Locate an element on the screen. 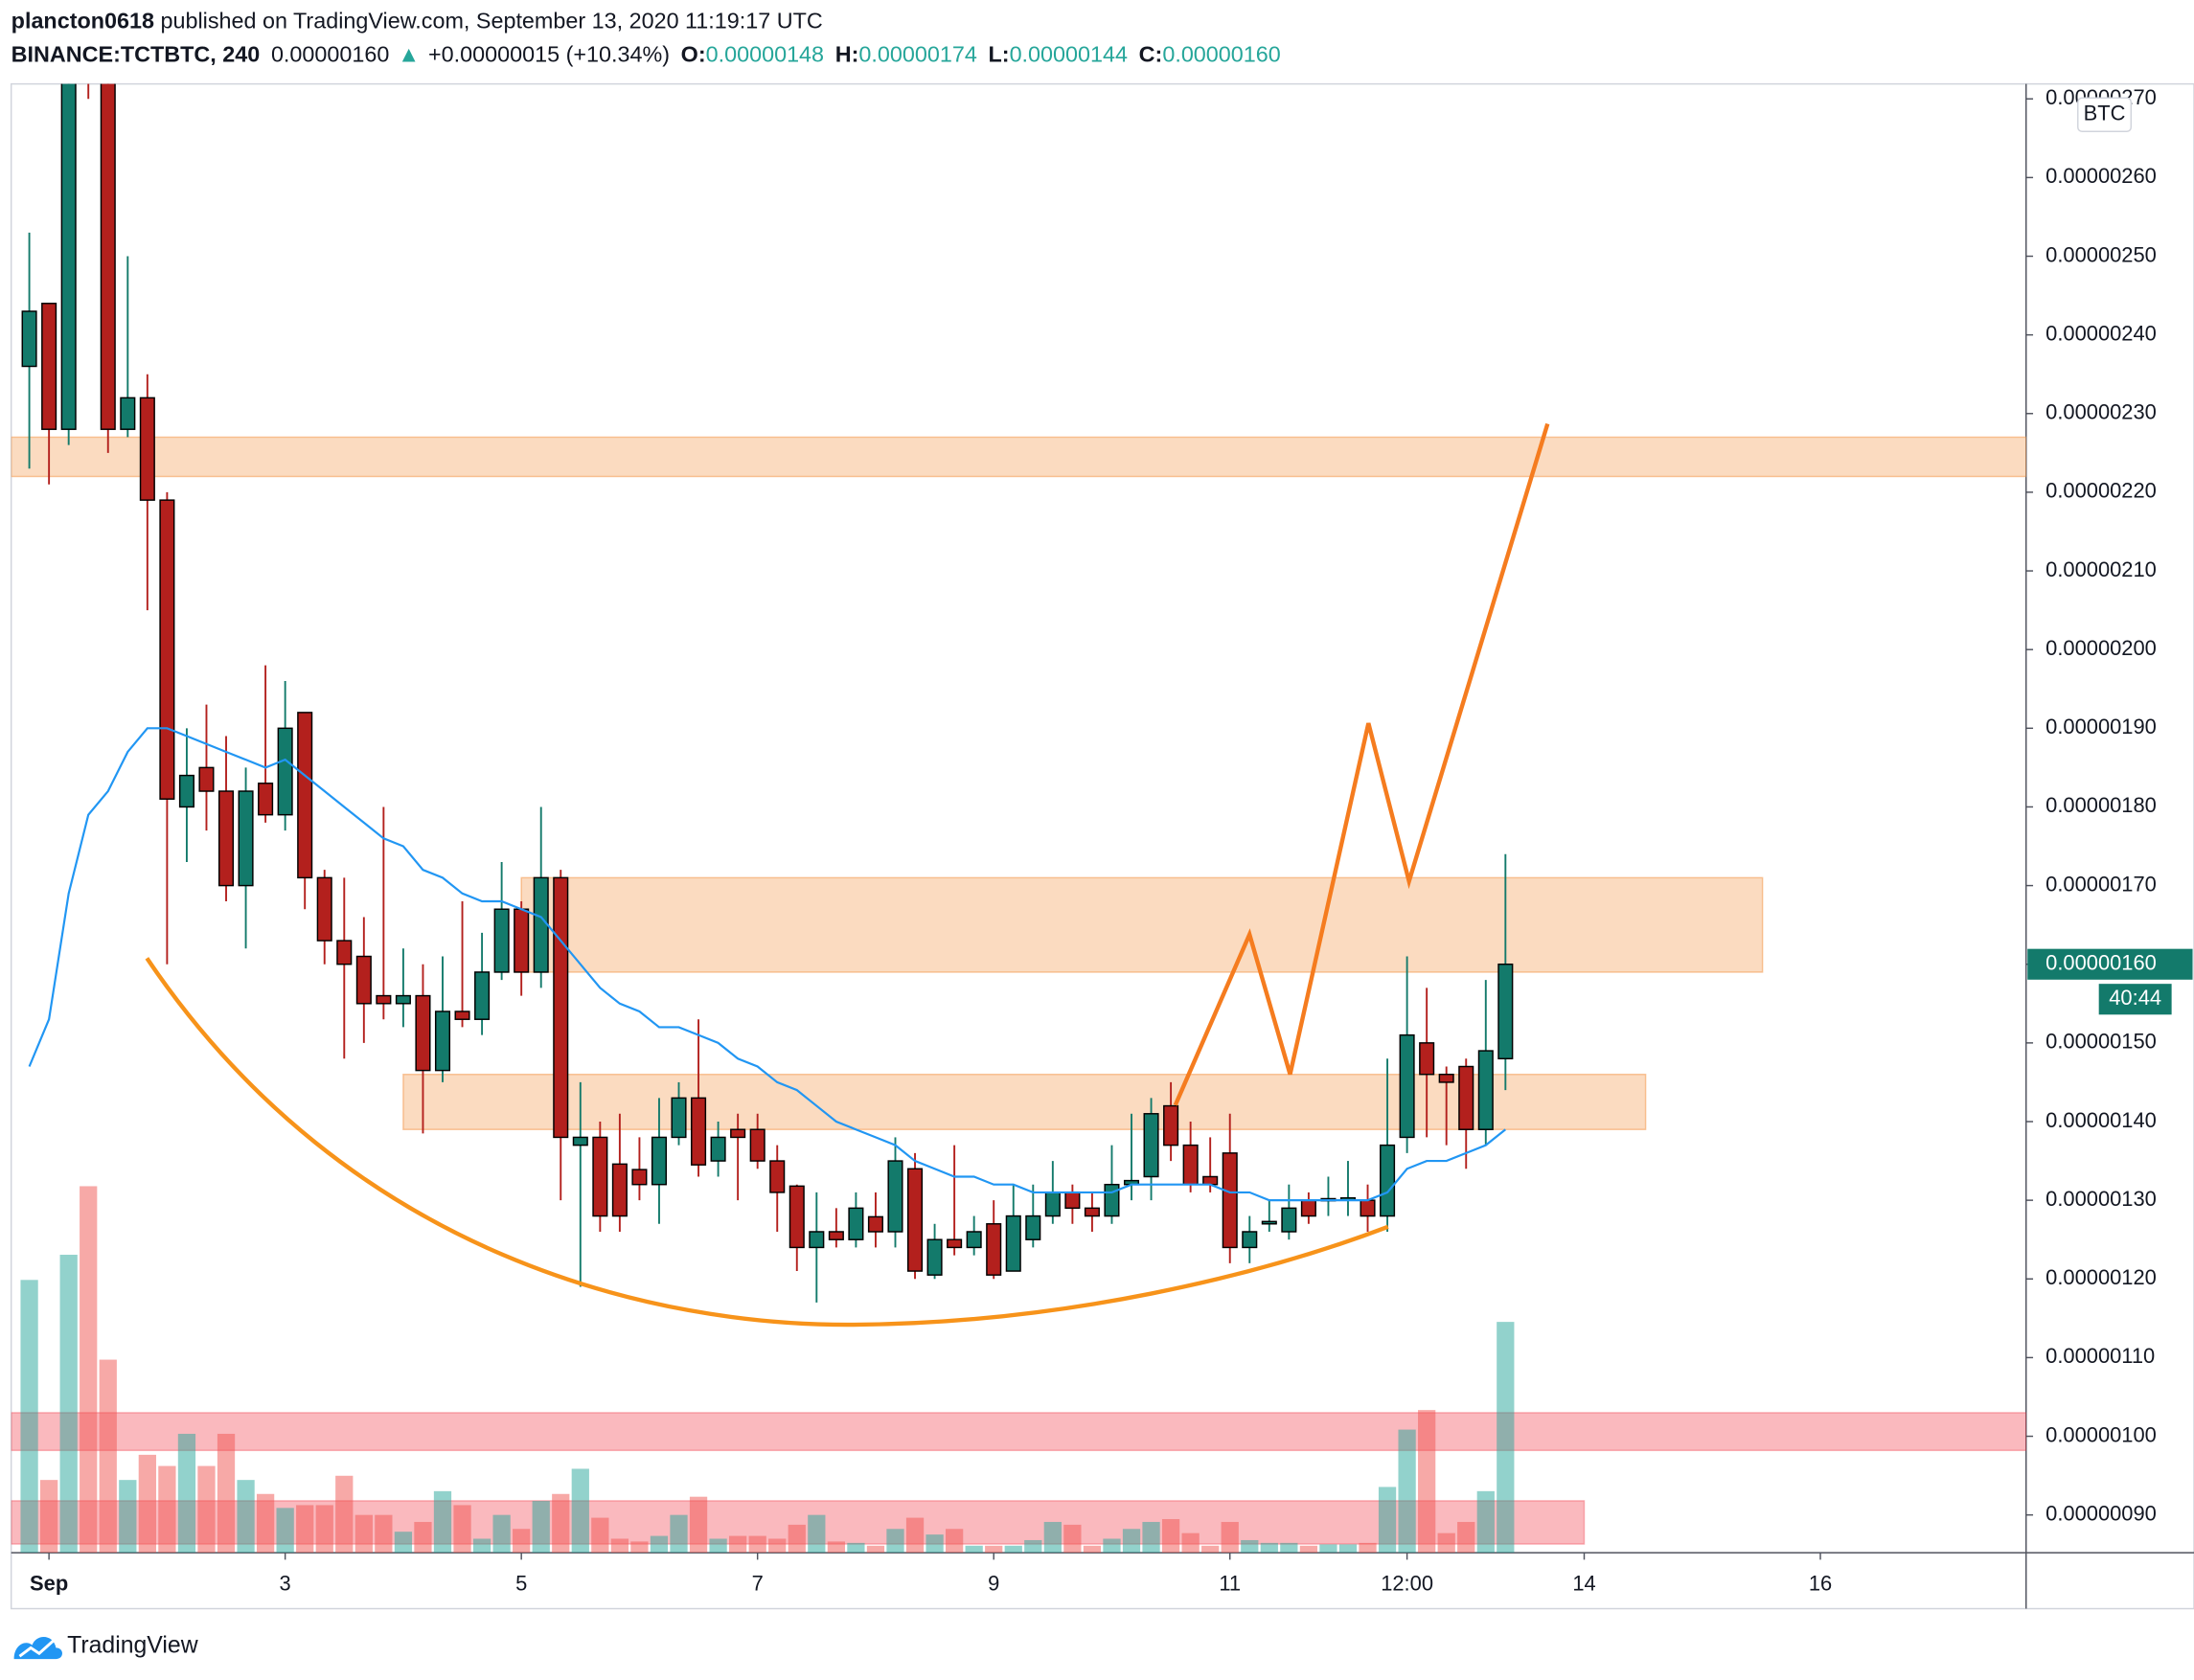  x-tick-label: 14 is located at coordinates (1583, 1583).